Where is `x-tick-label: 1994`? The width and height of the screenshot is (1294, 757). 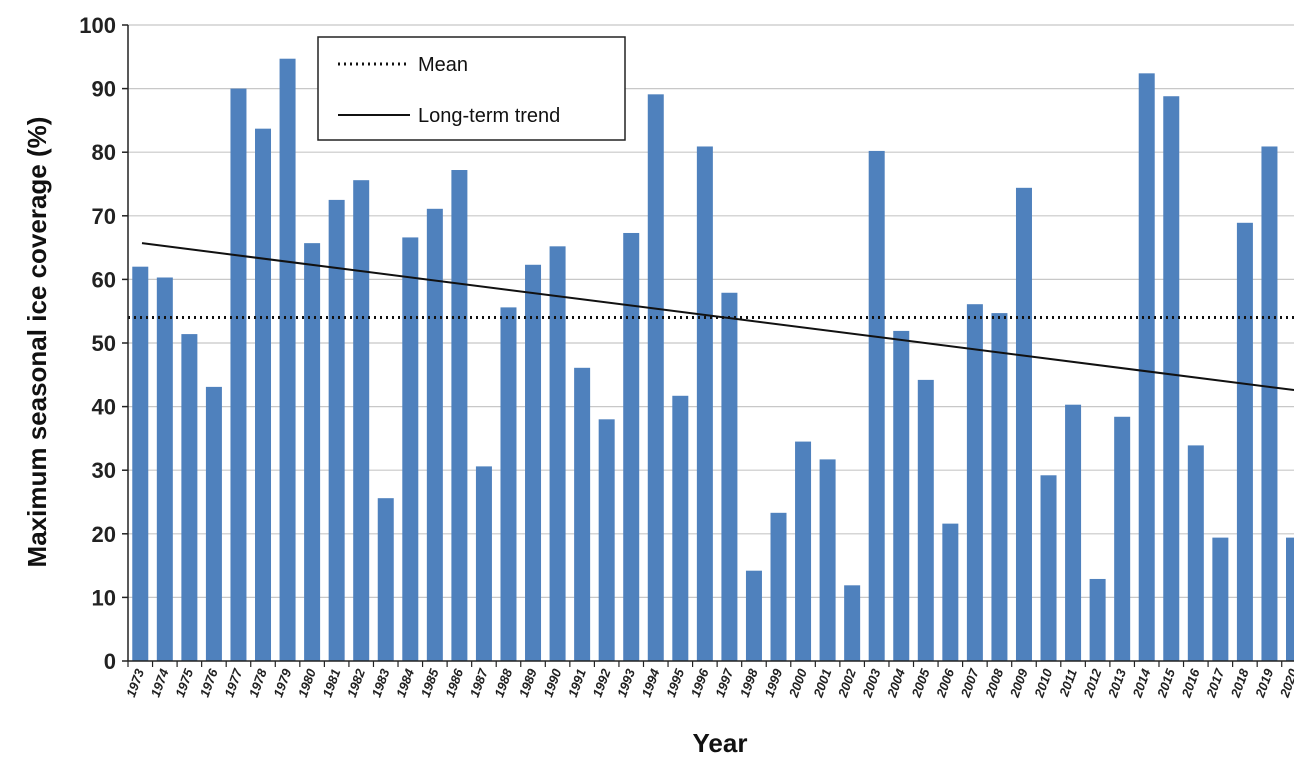
x-tick-label: 1994 is located at coordinates (651, 682).